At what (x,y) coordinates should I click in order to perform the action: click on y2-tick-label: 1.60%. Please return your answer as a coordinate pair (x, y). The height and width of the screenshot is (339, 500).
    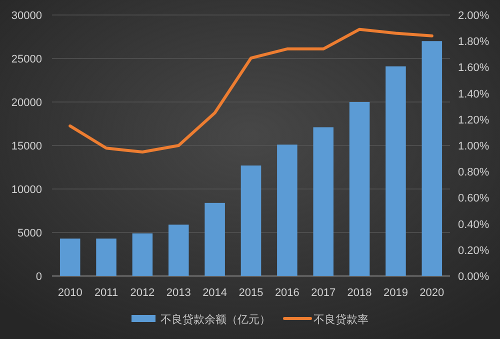
    Looking at the image, I should click on (474, 68).